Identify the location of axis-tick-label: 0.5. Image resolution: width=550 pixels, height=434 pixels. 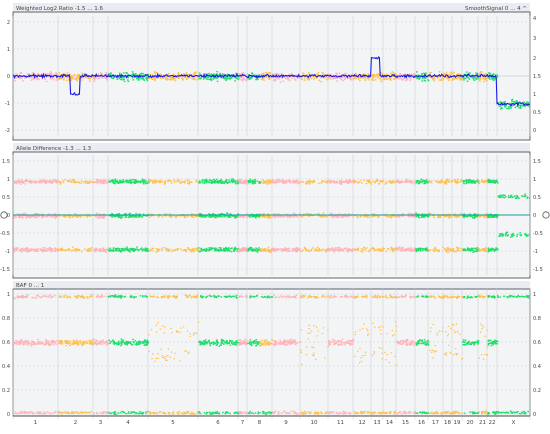
(537, 113).